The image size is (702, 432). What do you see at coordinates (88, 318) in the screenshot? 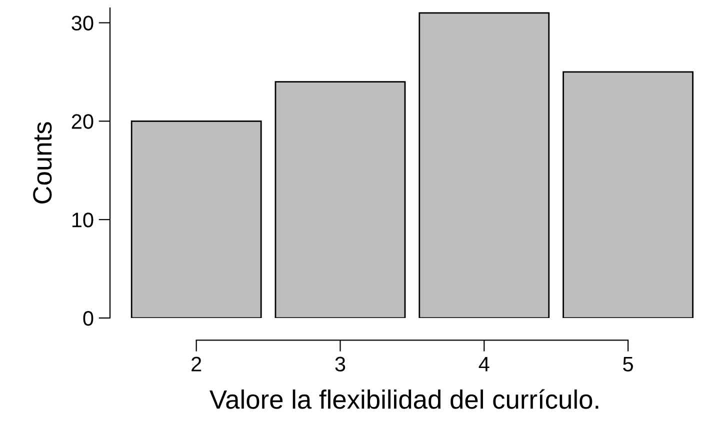
I see `y-tick-label: 0` at bounding box center [88, 318].